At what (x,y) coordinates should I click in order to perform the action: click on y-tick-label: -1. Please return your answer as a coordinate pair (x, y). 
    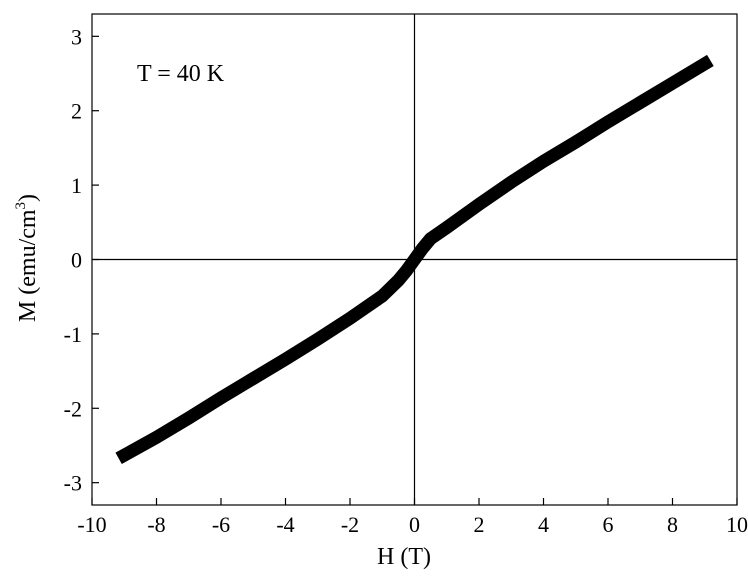
    Looking at the image, I should click on (73, 334).